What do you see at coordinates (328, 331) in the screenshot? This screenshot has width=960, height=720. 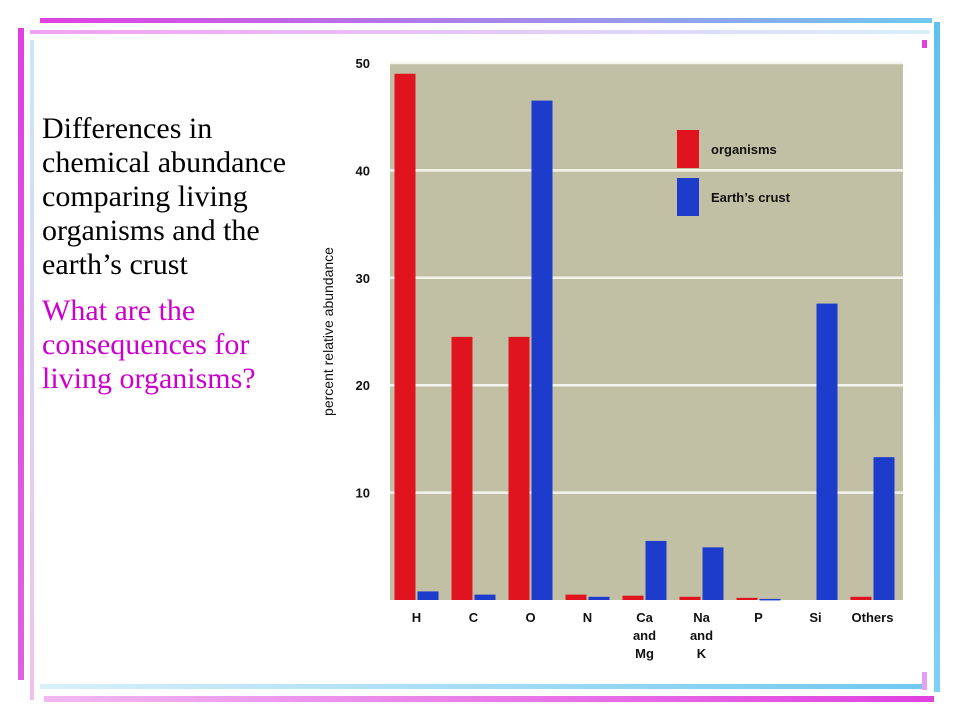 I see `y-axis-label: percent relative abundance` at bounding box center [328, 331].